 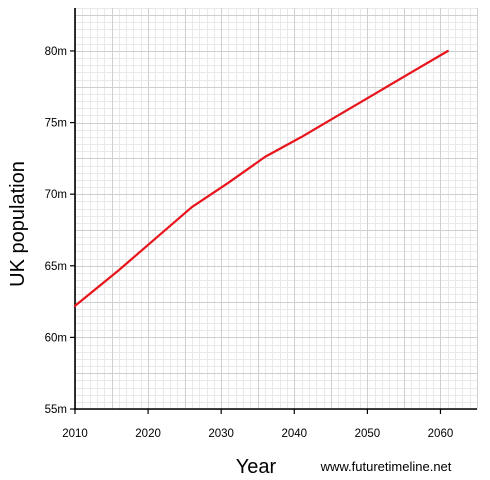 What do you see at coordinates (368, 434) in the screenshot?
I see `x-tick-label: 2050` at bounding box center [368, 434].